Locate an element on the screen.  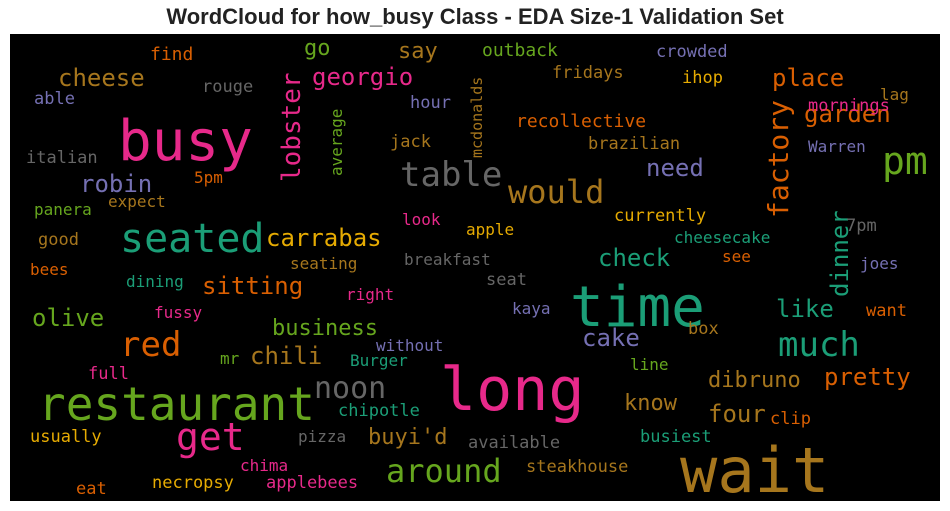
word-rouge: rouge is located at coordinates (227, 87).